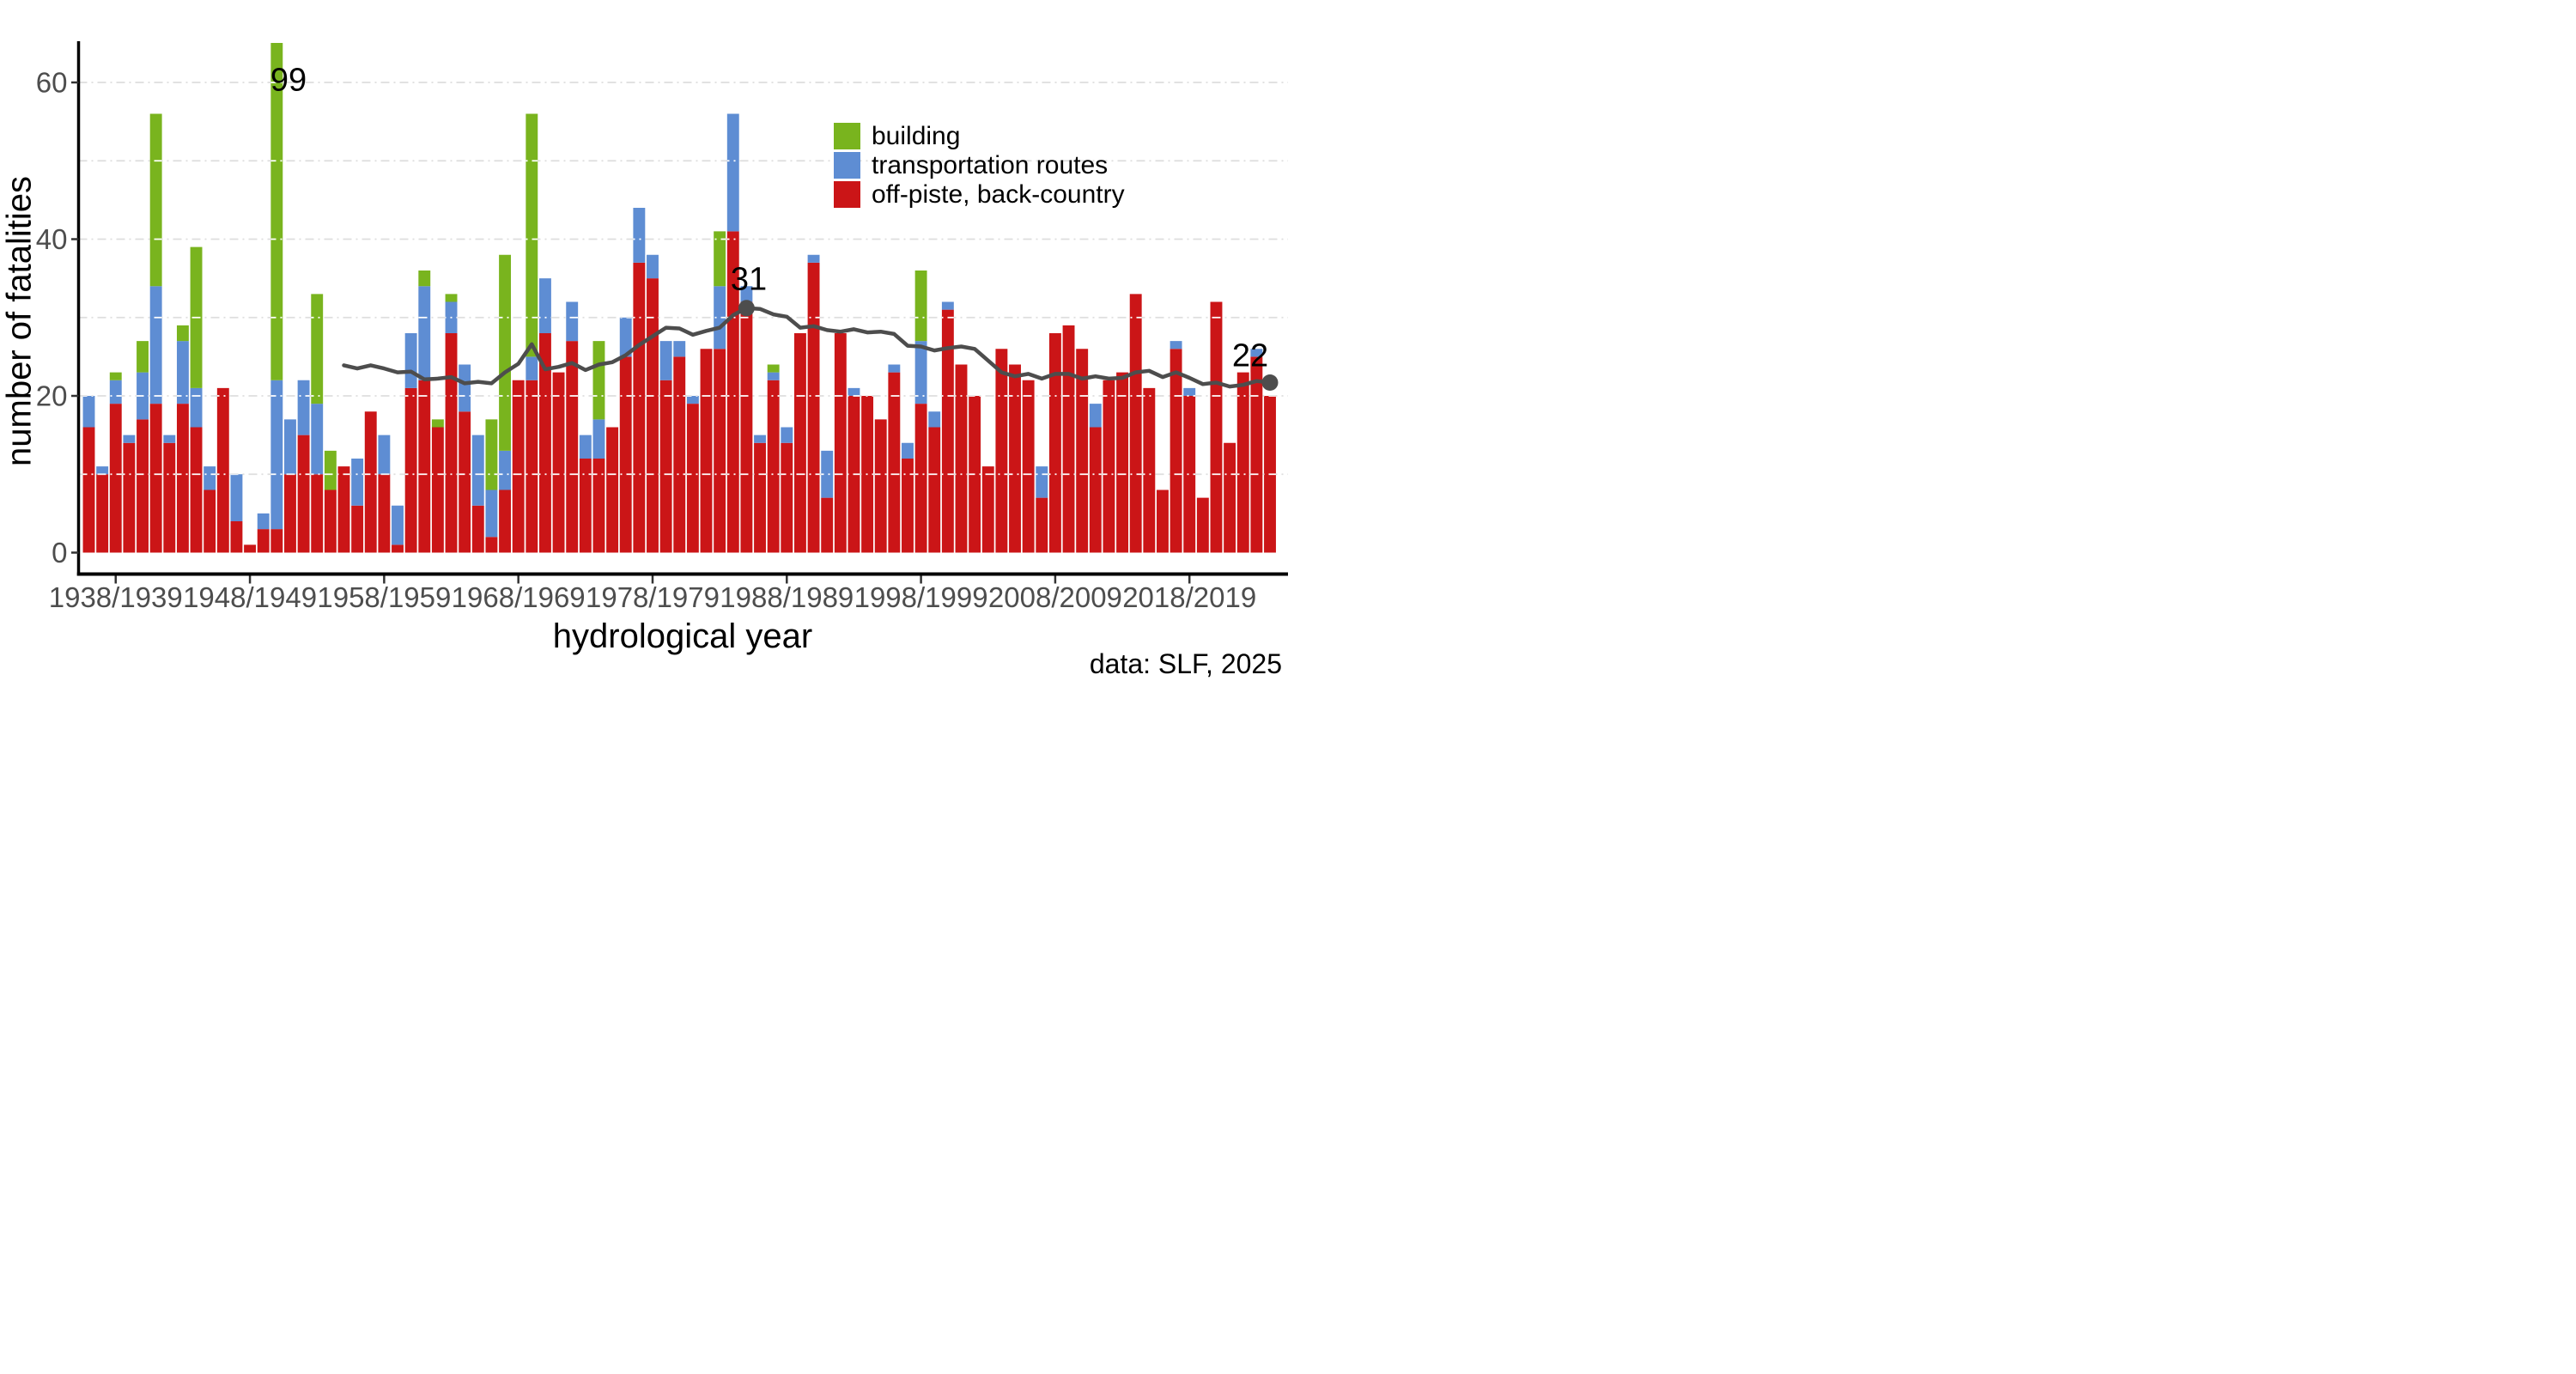  I want to click on bar-2018/19, so click(1189, 470).